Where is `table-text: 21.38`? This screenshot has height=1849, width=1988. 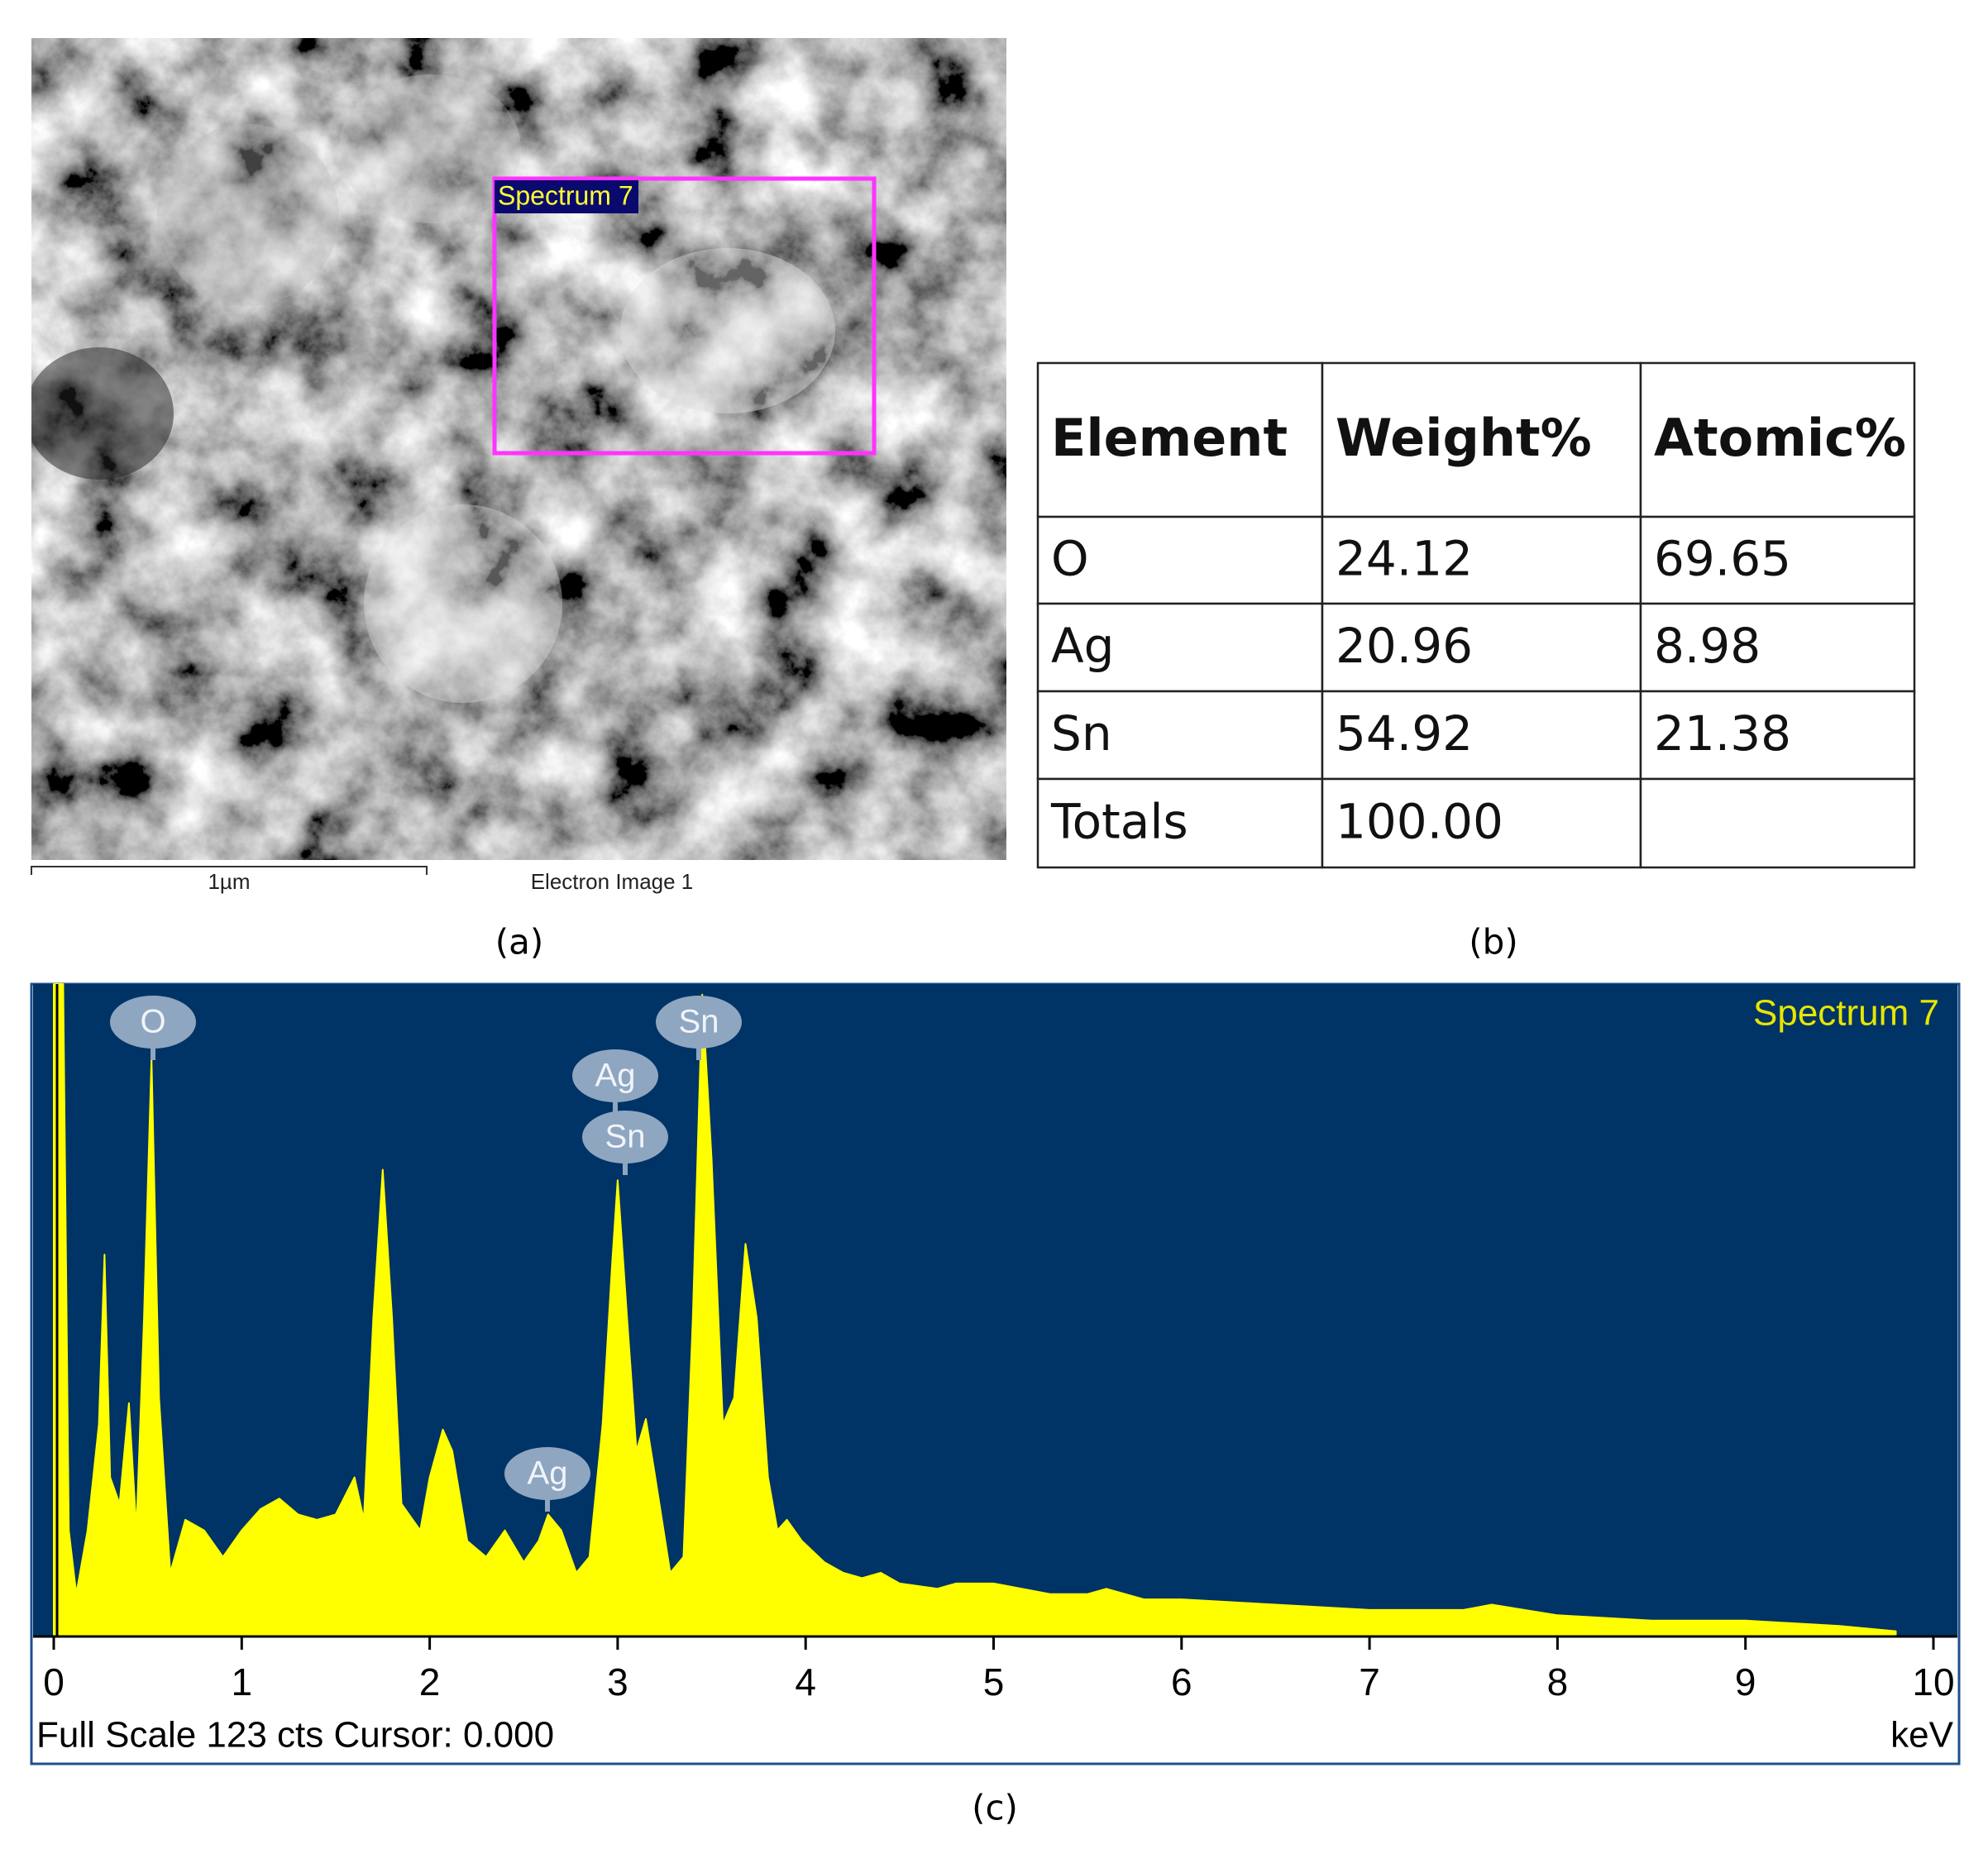
table-text: 21.38 is located at coordinates (1723, 733).